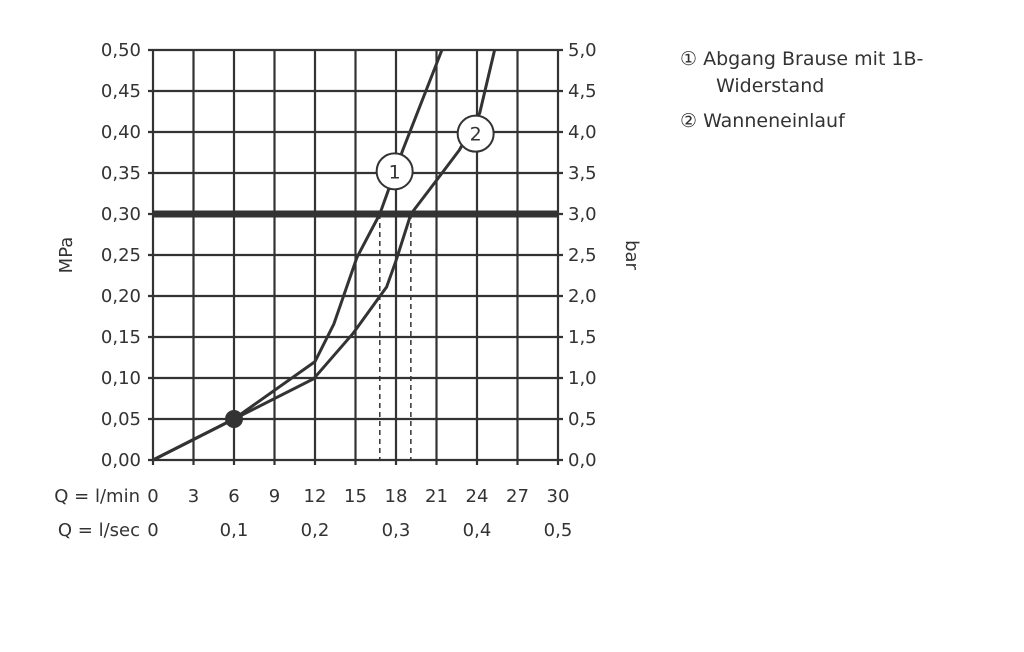  What do you see at coordinates (477, 530) in the screenshot?
I see `x2-tick-label: 0,4` at bounding box center [477, 530].